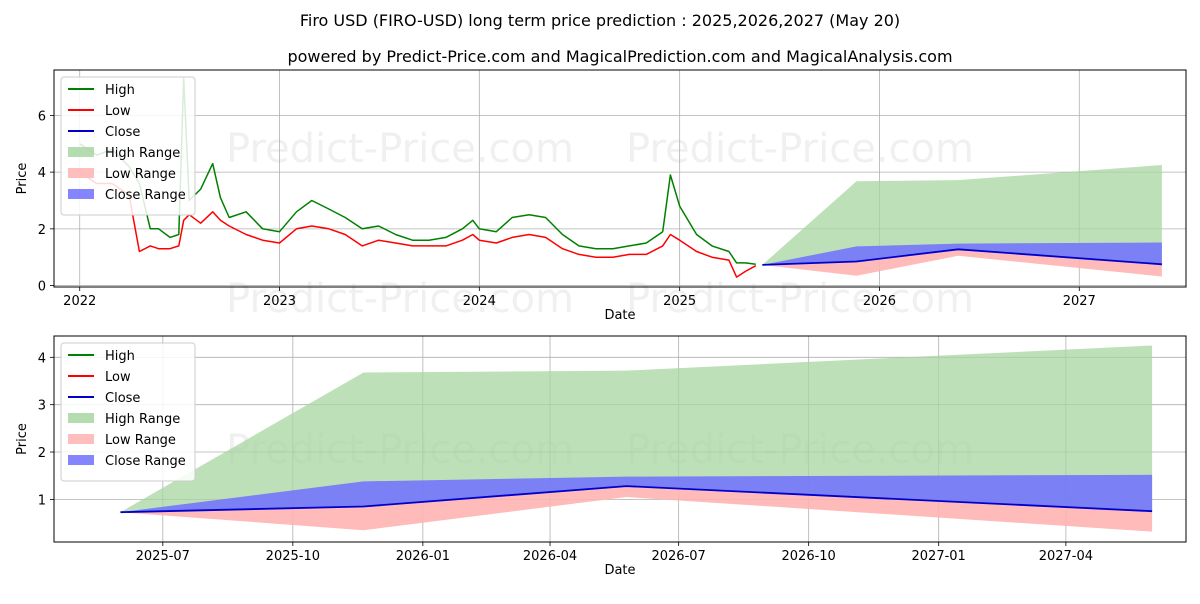 The image size is (1200, 604). Describe the element at coordinates (879, 301) in the screenshot. I see `x-tick-label: 2026` at that location.